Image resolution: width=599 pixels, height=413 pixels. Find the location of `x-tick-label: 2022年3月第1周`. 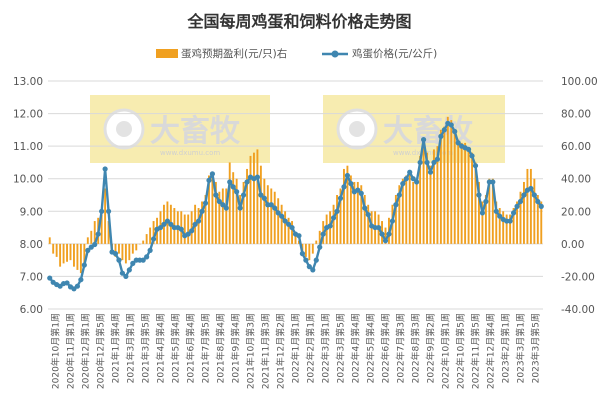

x-tick-label: 2022年3月第1周 is located at coordinates (326, 348).